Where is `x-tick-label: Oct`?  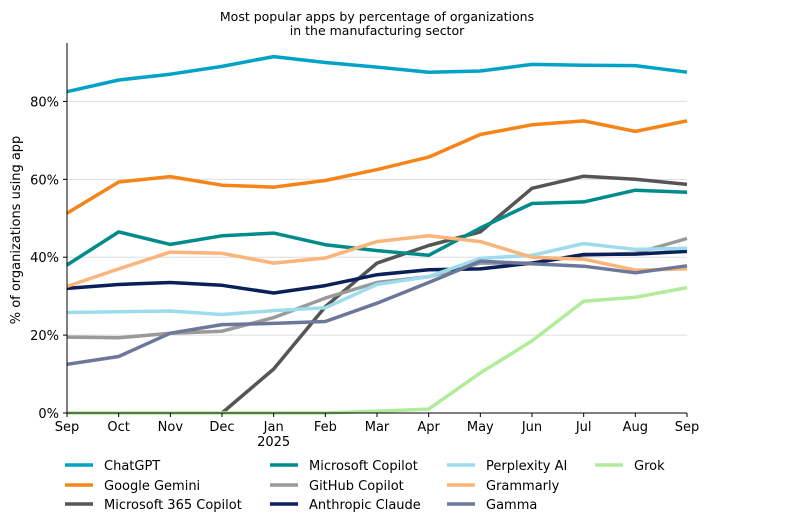
x-tick-label: Oct is located at coordinates (118, 427).